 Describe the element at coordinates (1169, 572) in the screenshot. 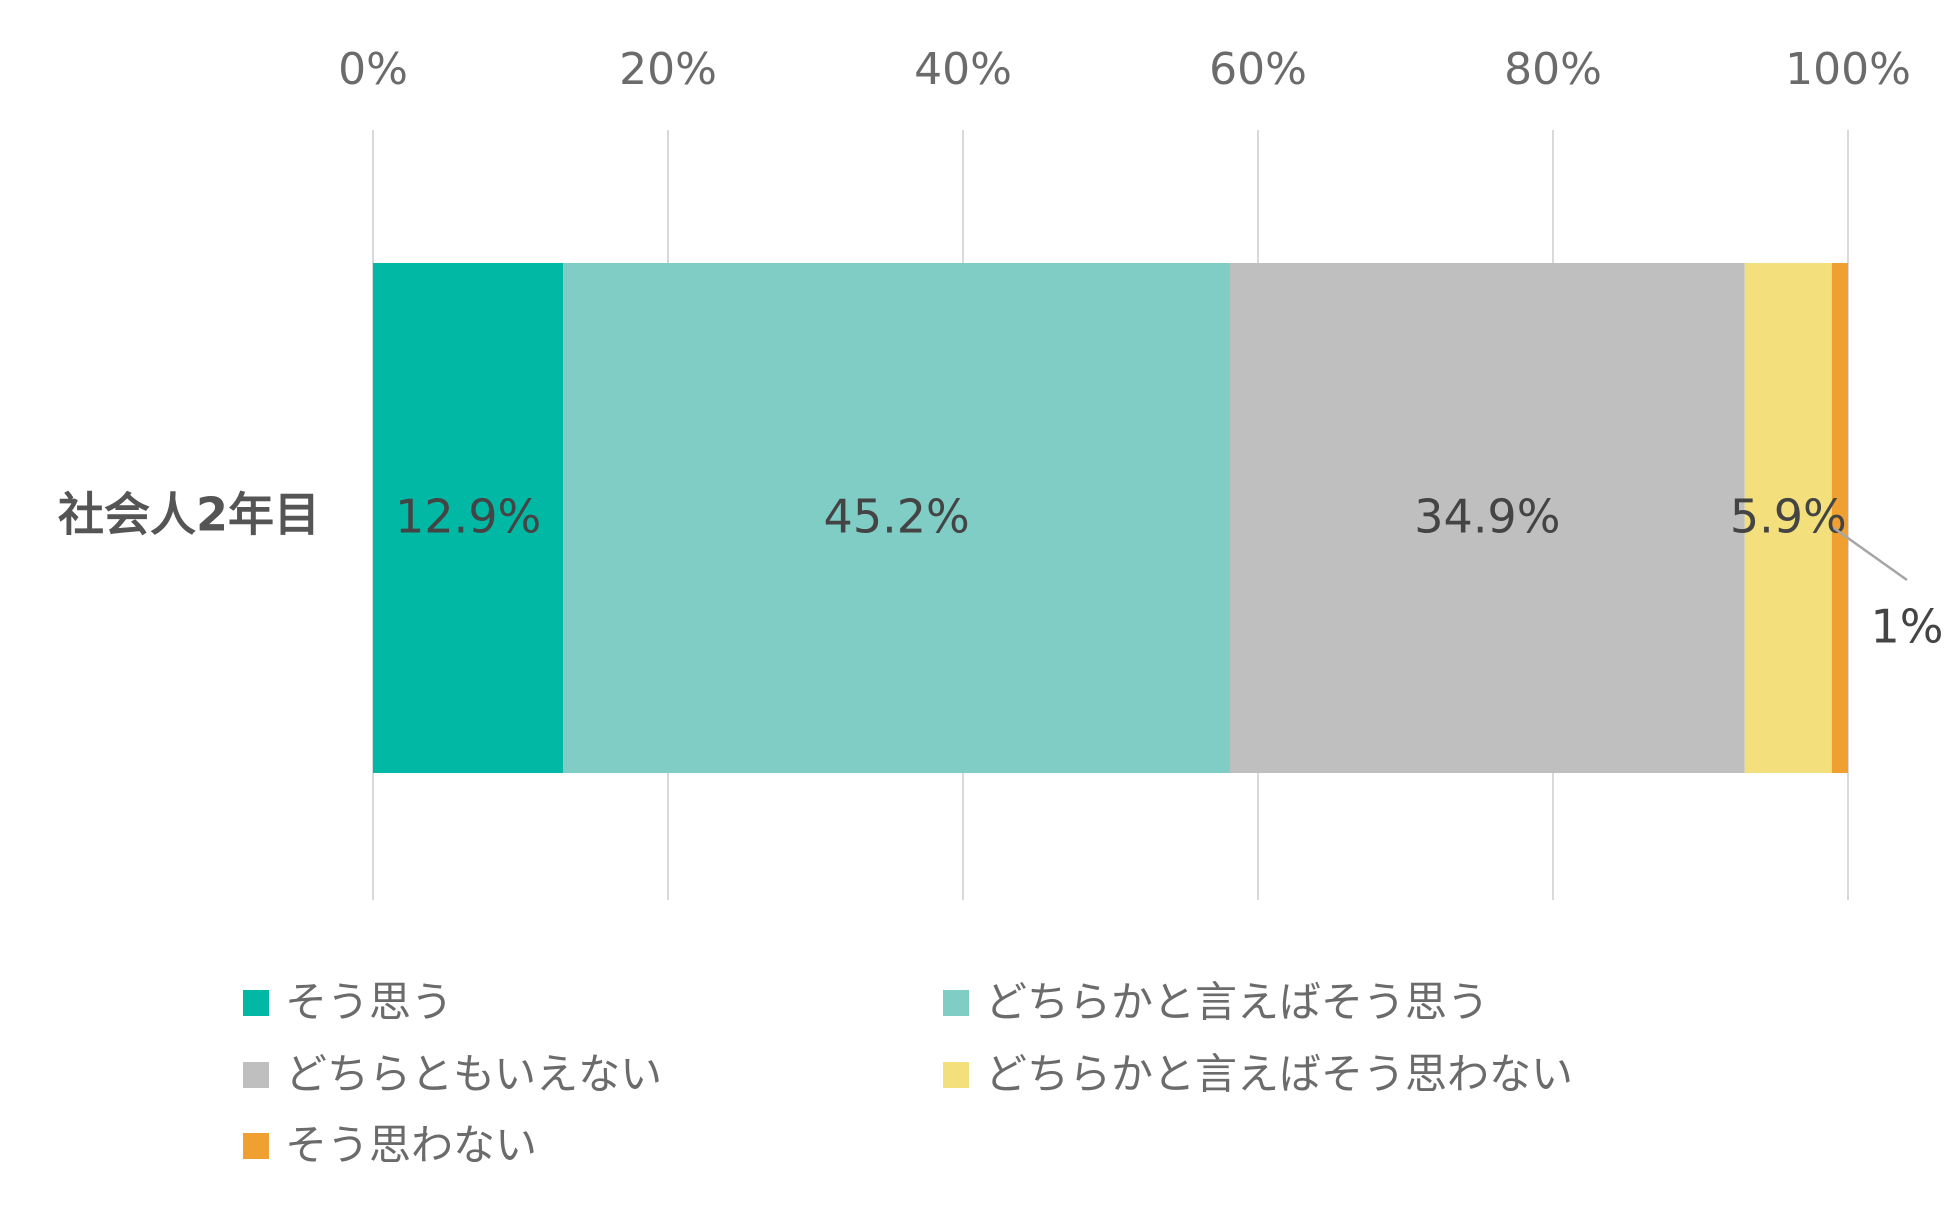

I see `data-labels: 12.9% 45.2% 34.9% 5.9% 1%` at that location.